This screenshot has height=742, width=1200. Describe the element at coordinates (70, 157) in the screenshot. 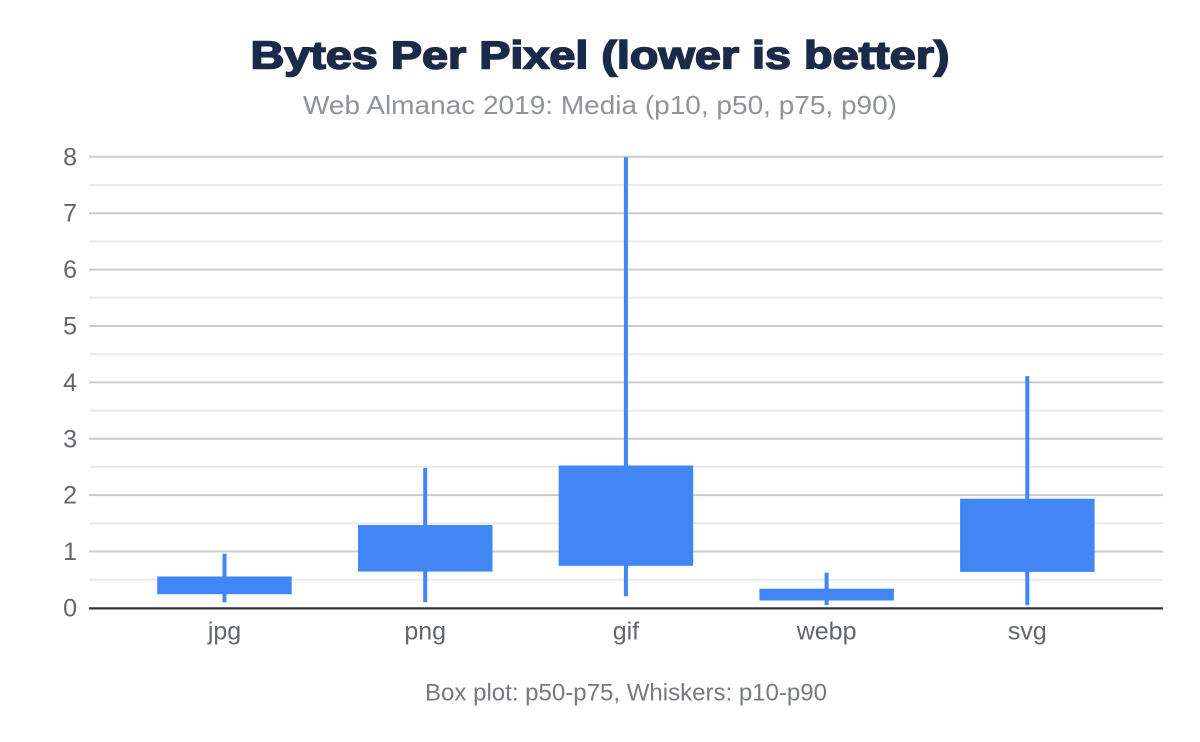

I see `svg-text: 8` at that location.